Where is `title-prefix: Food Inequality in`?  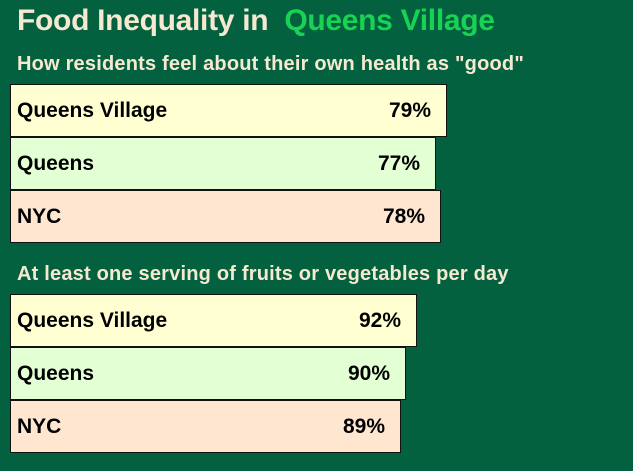
title-prefix: Food Inequality in is located at coordinates (143, 20).